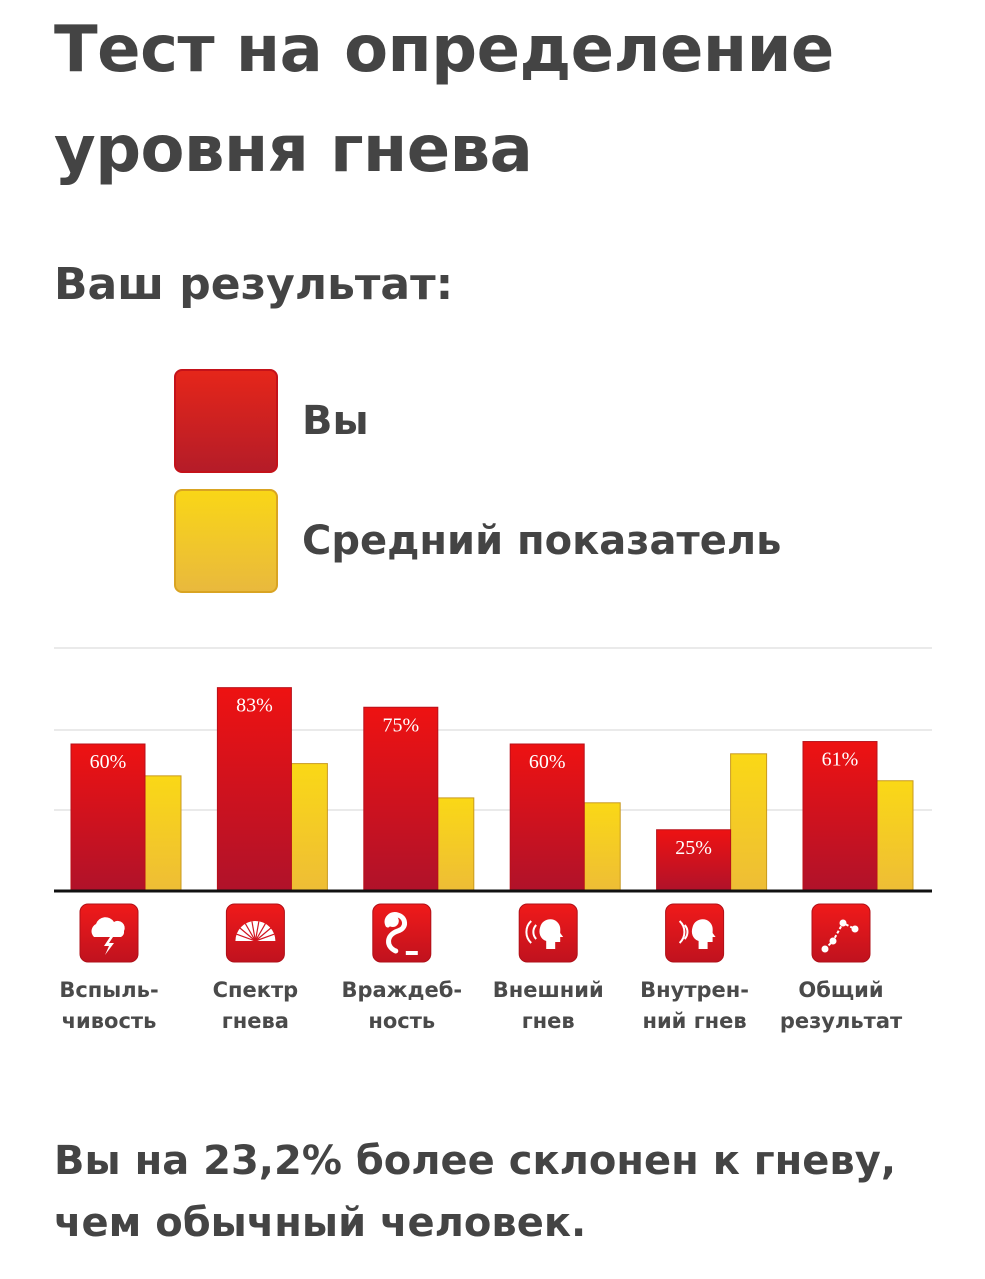 Image resolution: width=985 pixels, height=1279 pixels. What do you see at coordinates (542, 541) in the screenshot?
I see `legend-label-average: Средний показатель` at bounding box center [542, 541].